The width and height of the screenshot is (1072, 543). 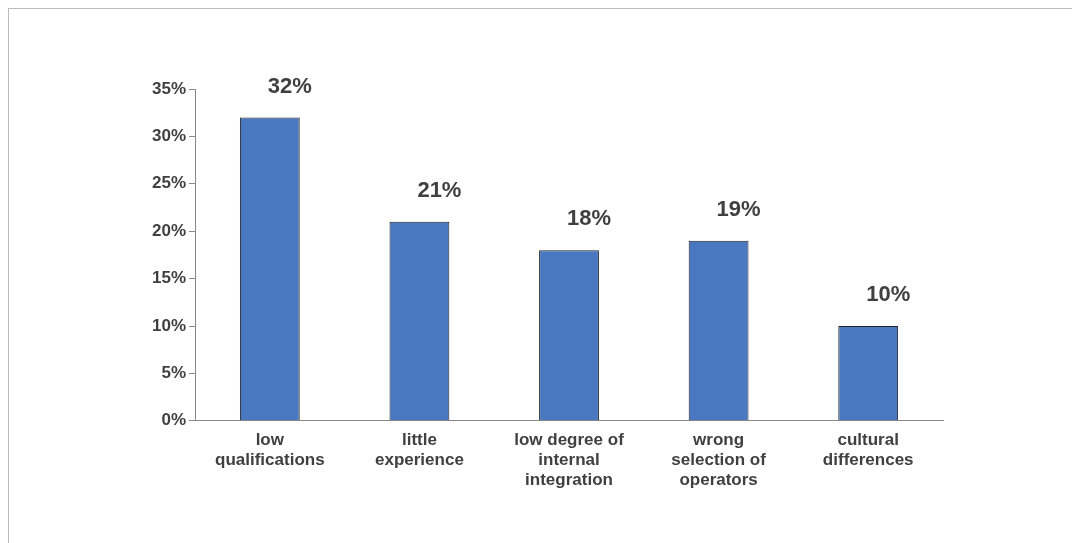 I want to click on y-tick-label: 10%, so click(x=169, y=325).